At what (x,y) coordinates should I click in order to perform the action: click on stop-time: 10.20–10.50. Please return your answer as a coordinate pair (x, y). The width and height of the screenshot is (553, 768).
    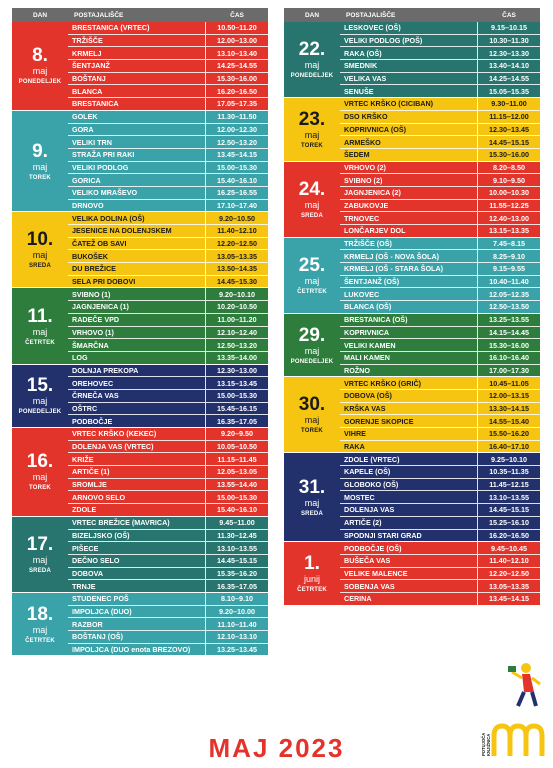
    Looking at the image, I should click on (237, 307).